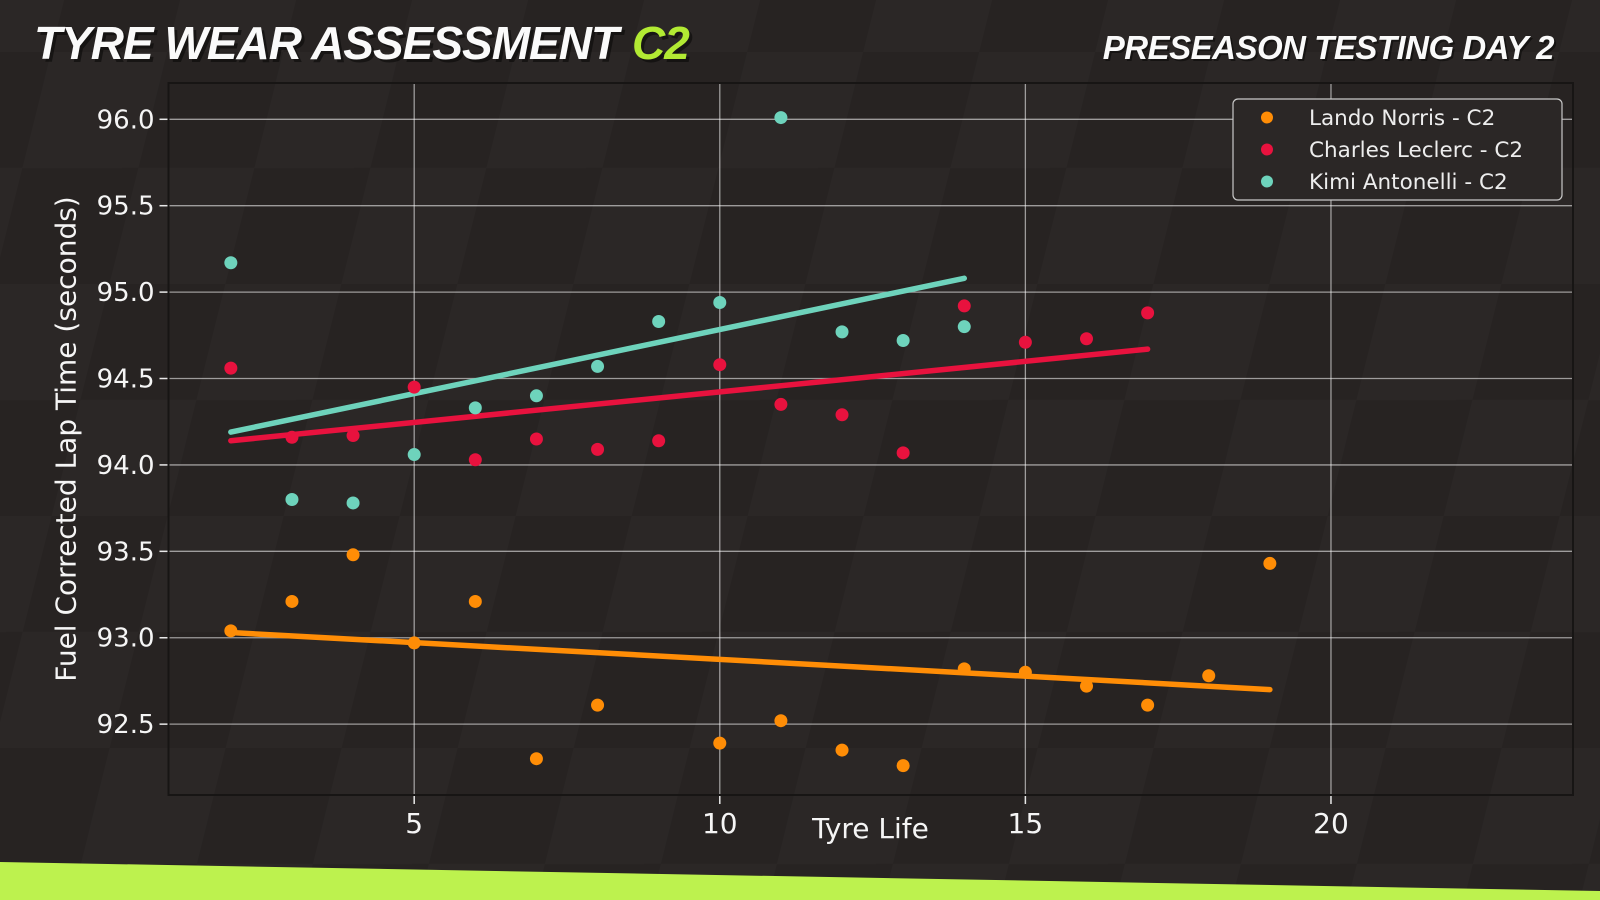 Image resolution: width=1600 pixels, height=900 pixels. Describe the element at coordinates (126, 639) in the screenshot. I see `y-tick-label: 93.0` at that location.